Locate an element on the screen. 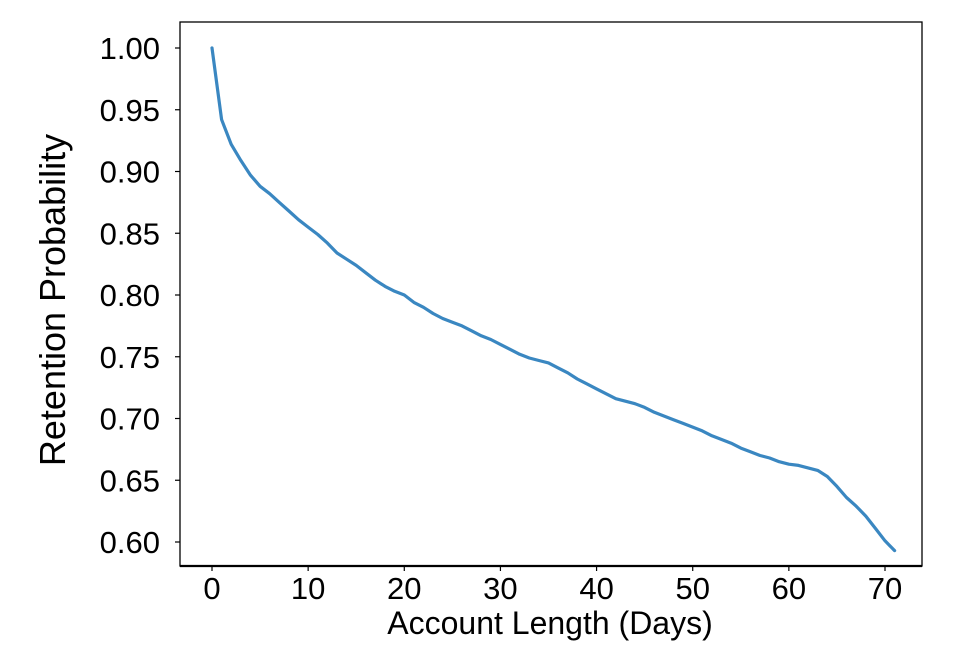 The width and height of the screenshot is (957, 647). x-tick-label: 30 is located at coordinates (500, 588).